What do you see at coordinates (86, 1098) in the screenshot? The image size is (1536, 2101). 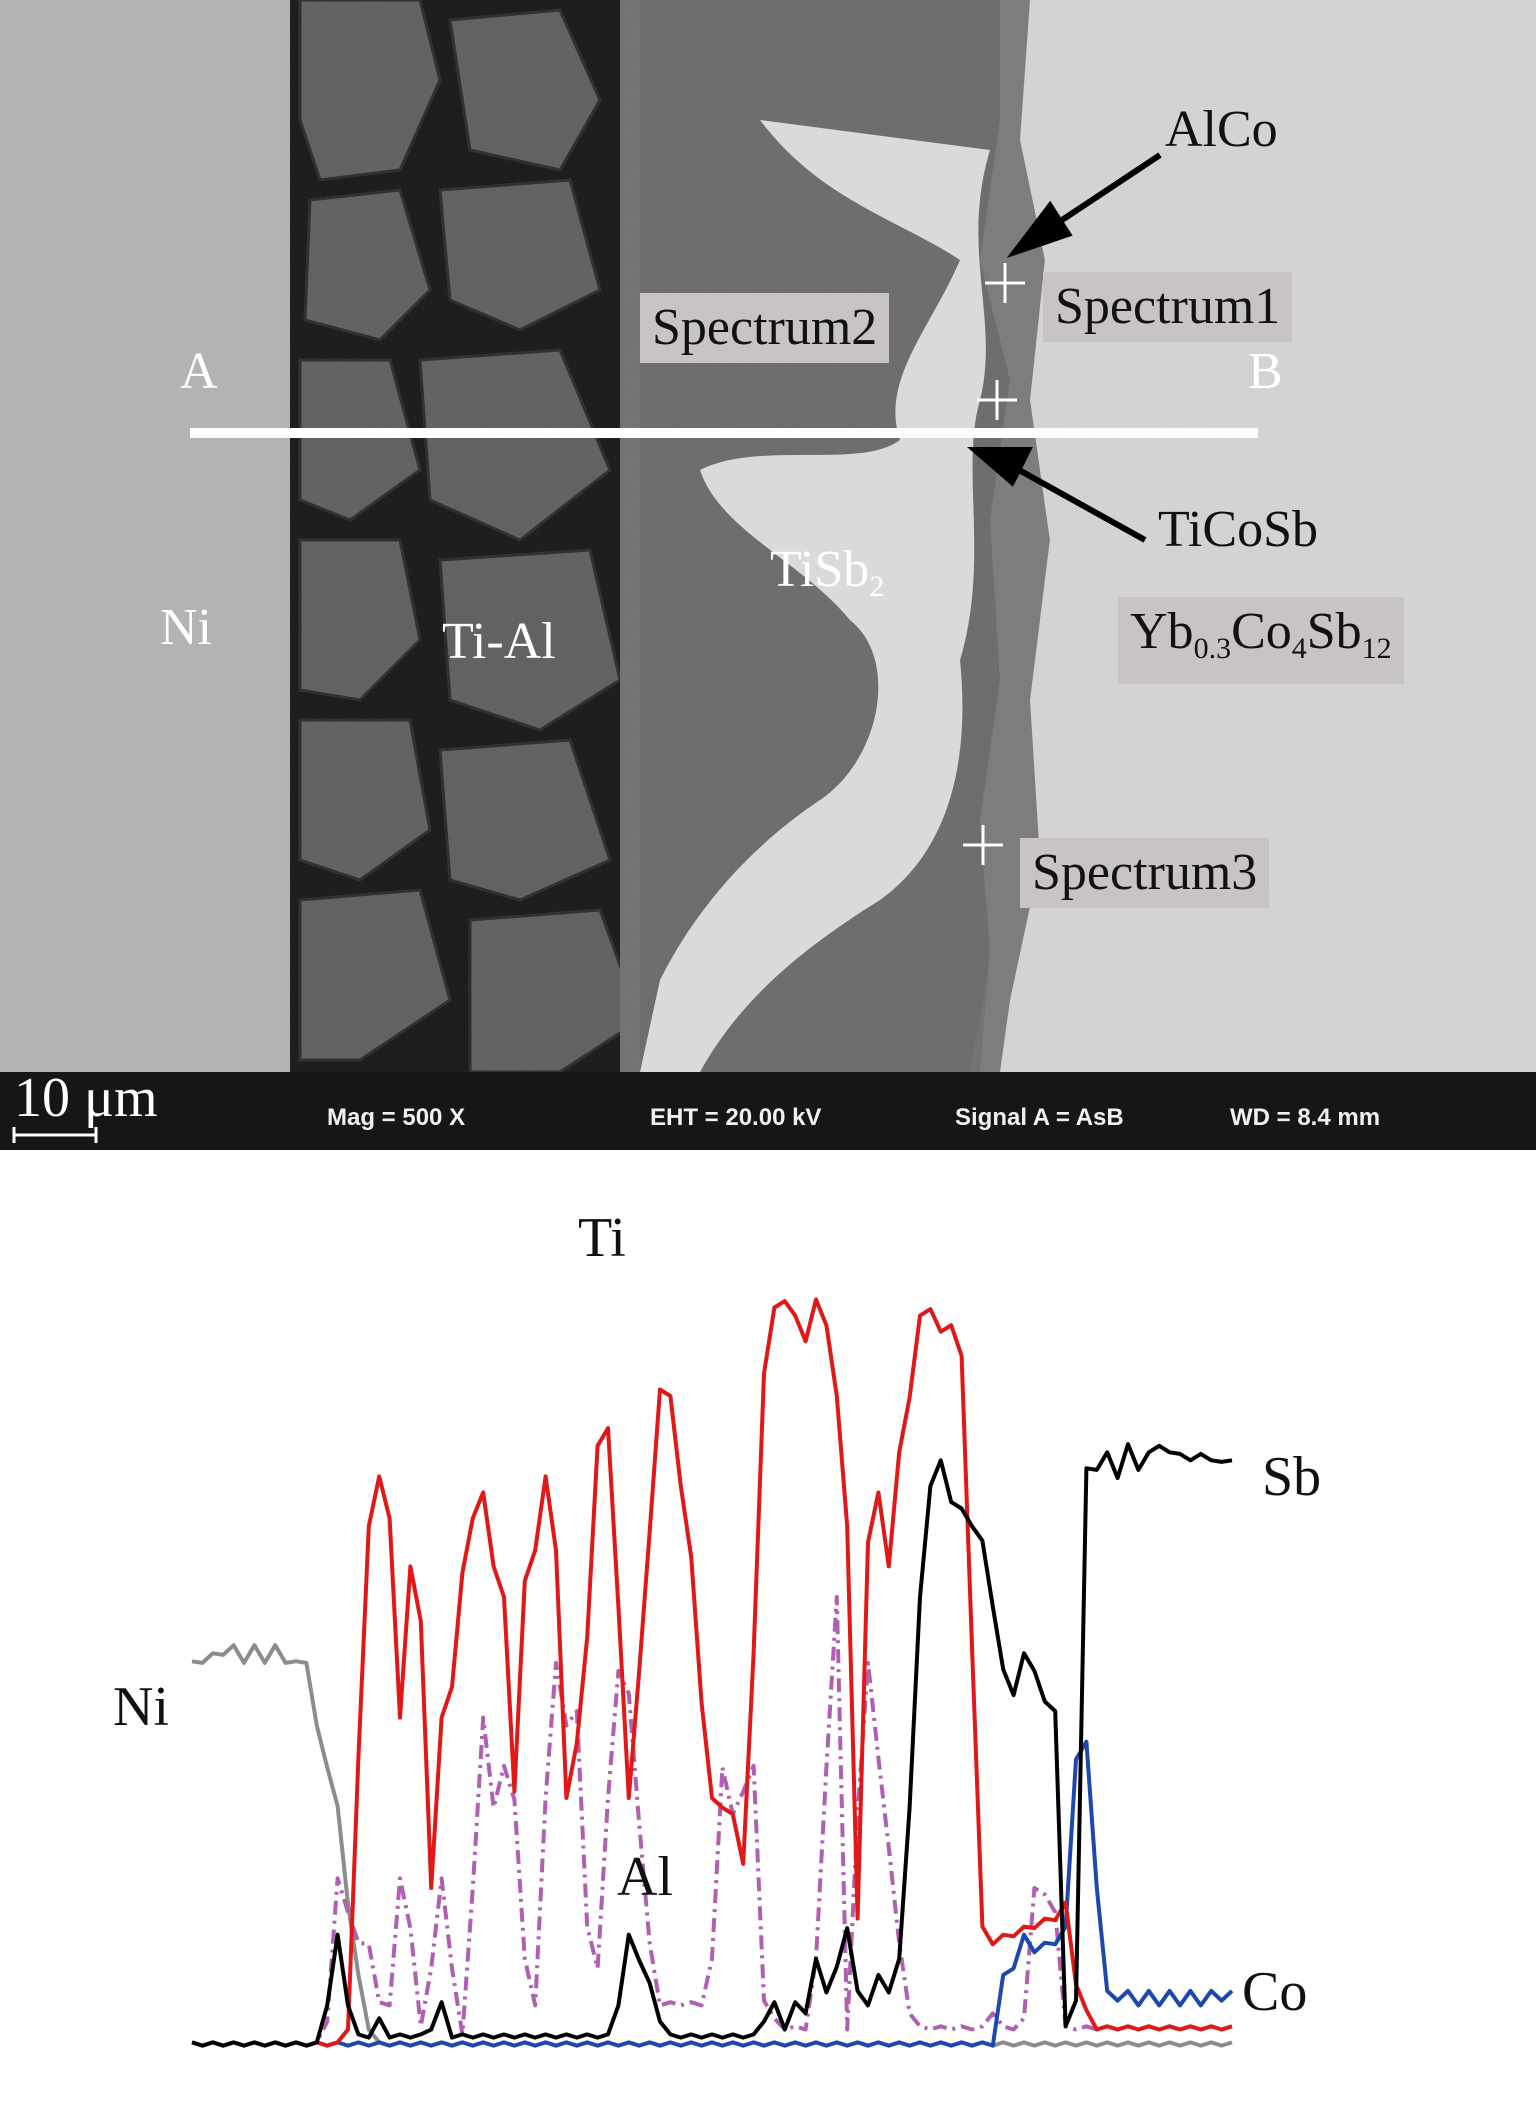 I see `scale-bar-label: 10 μm` at bounding box center [86, 1098].